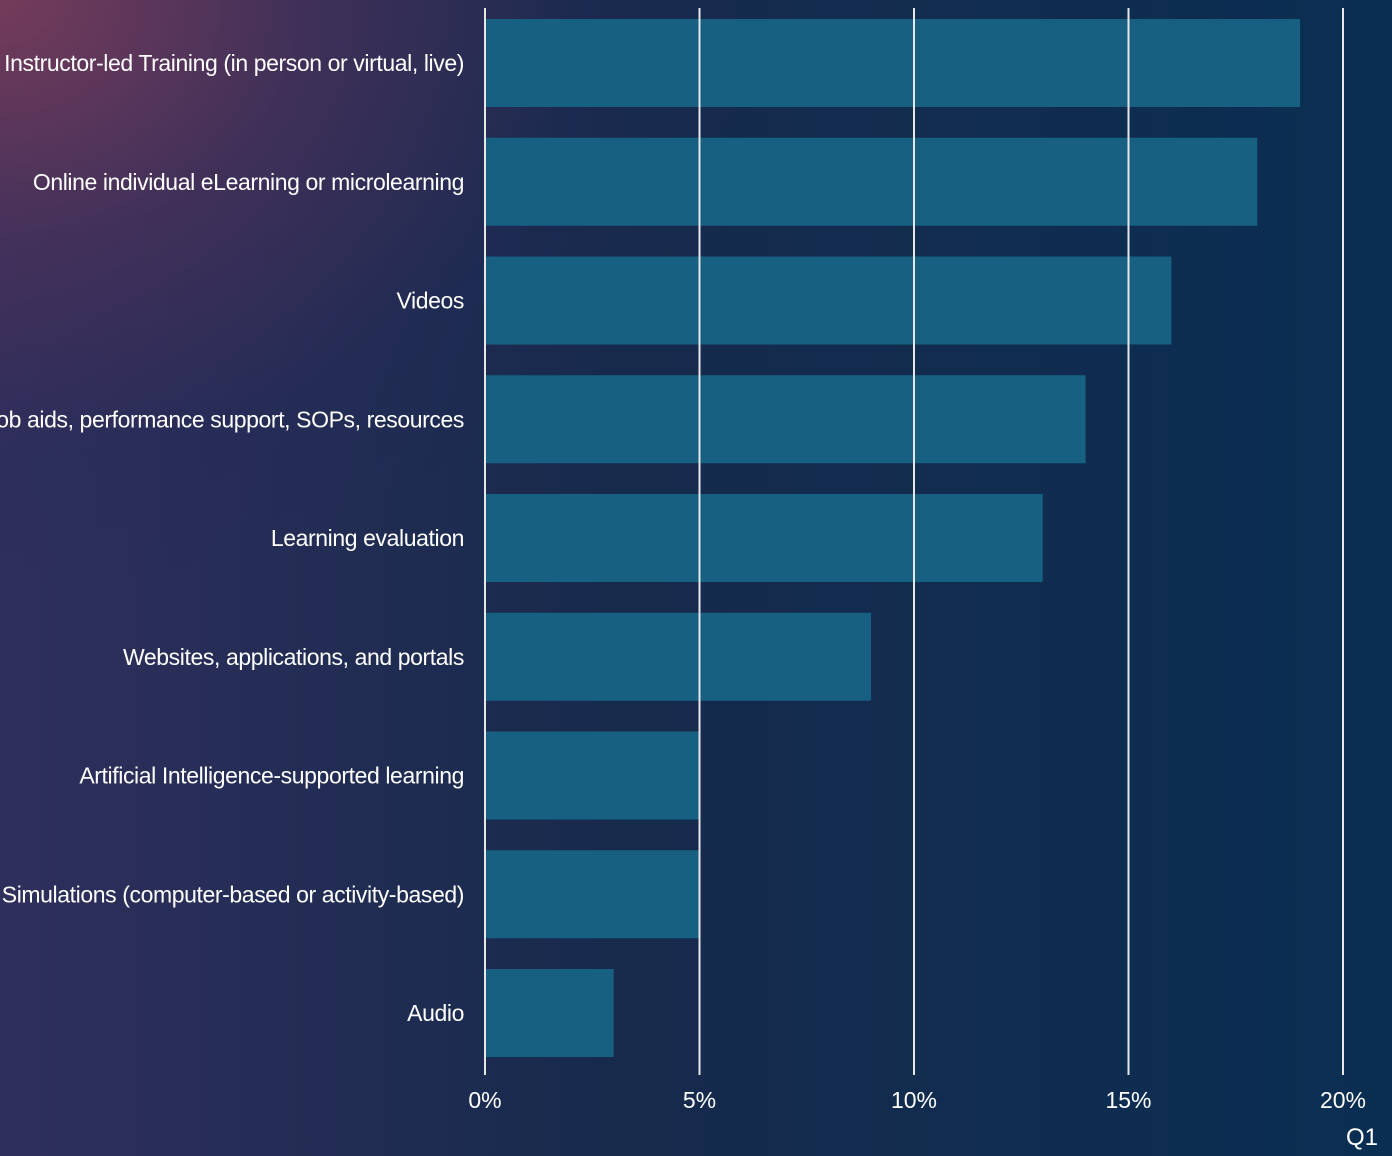 This screenshot has height=1156, width=1392. I want to click on category-label-4: Learning evaluation, so click(367, 538).